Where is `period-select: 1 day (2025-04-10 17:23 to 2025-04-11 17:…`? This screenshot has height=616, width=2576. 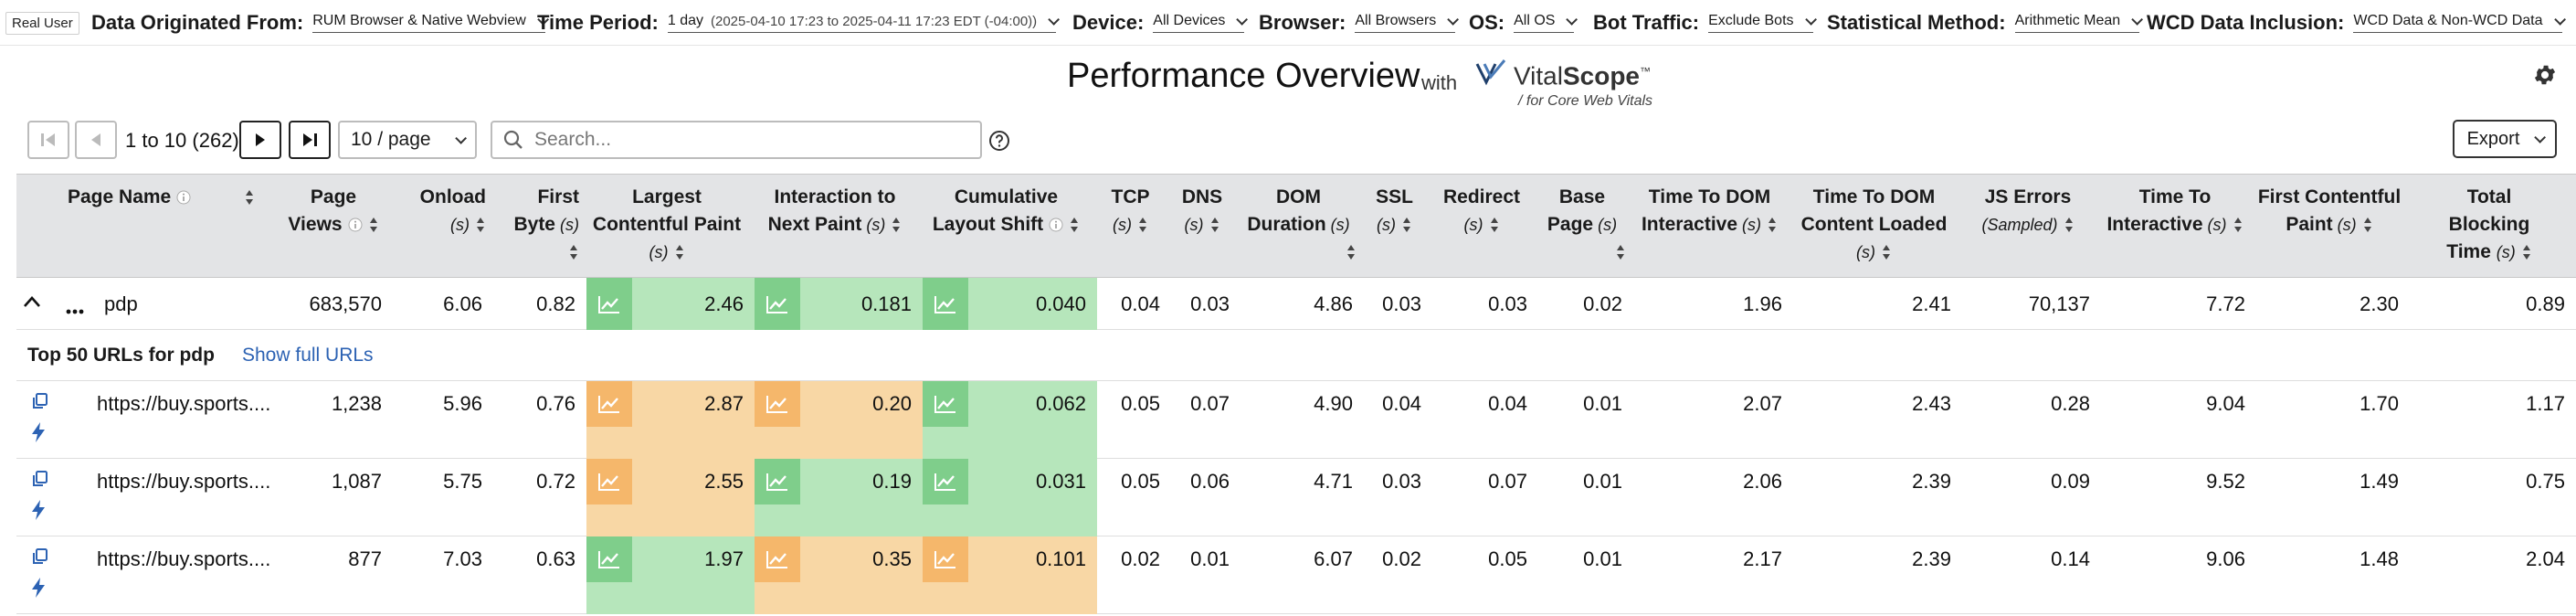
period-select: 1 day (2025-04-10 17:23 to 2025-04-11 17:… is located at coordinates (864, 23).